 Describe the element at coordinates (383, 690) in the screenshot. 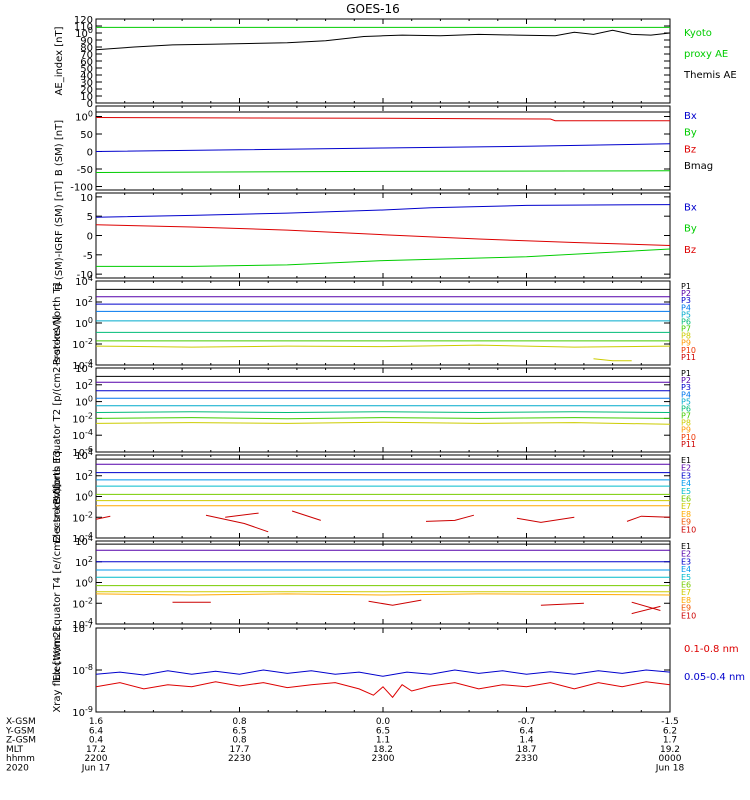

I see `series-line-0-1-0-8-nm` at that location.